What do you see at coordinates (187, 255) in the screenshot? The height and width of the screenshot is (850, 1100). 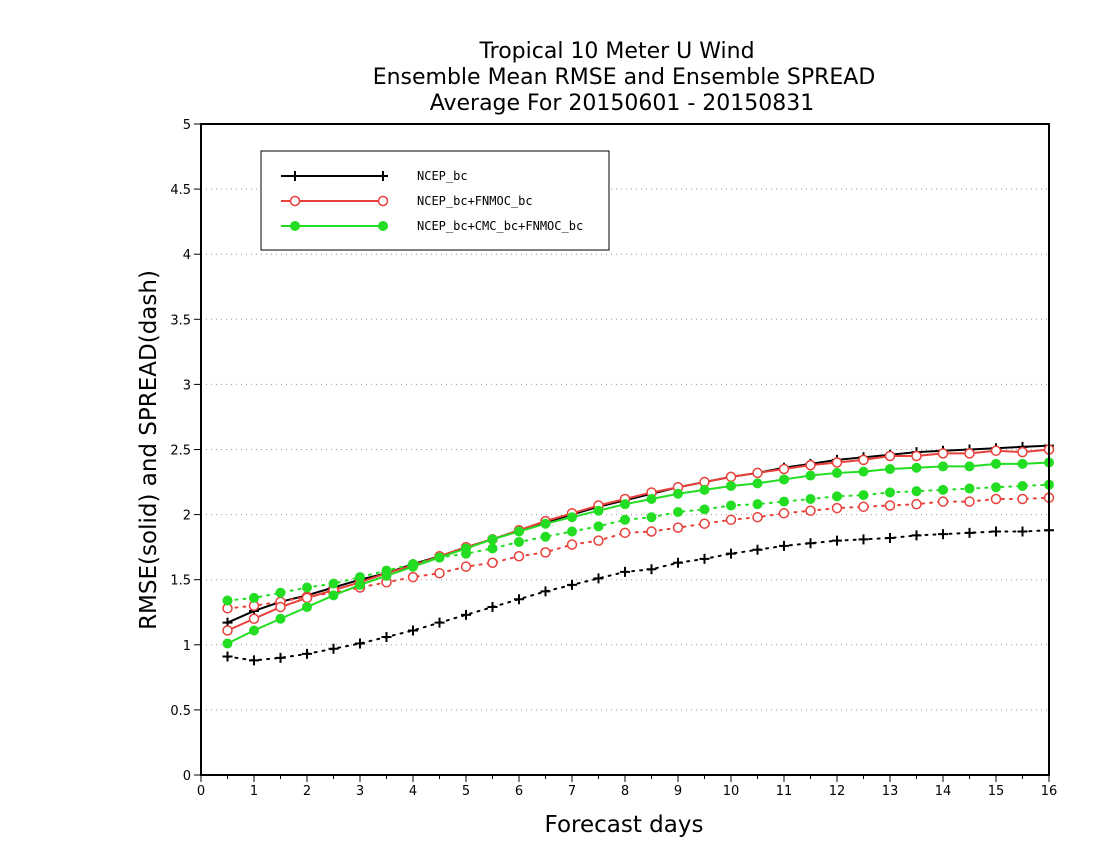 I see `y-tick-label: 4` at bounding box center [187, 255].